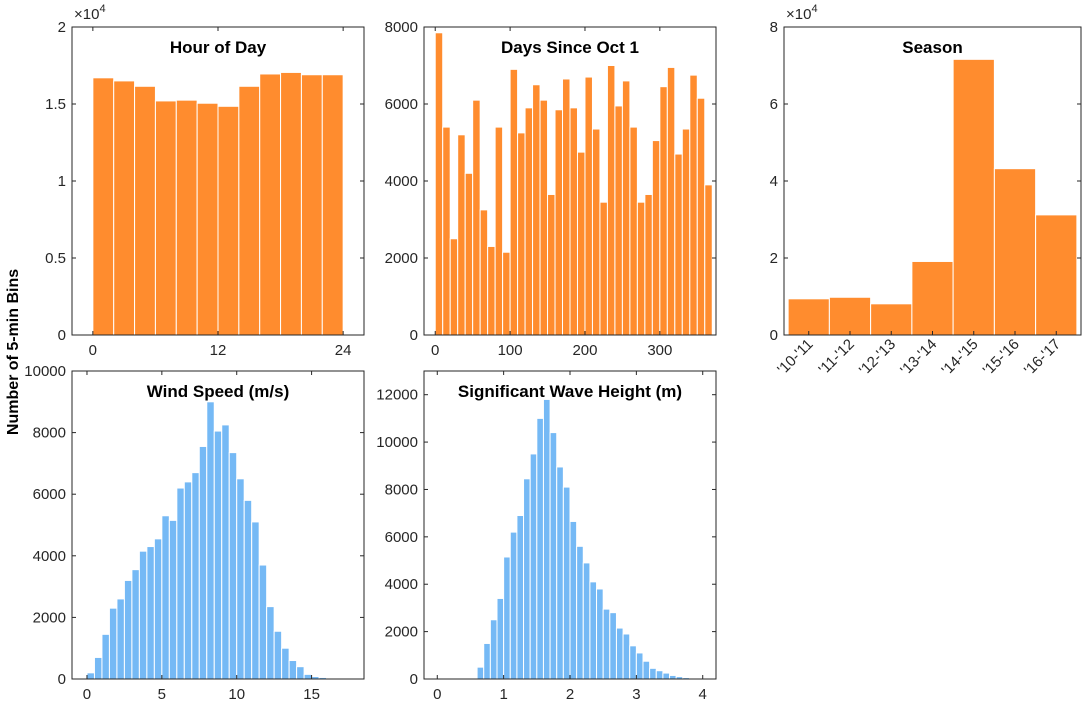  Describe the element at coordinates (13, 352) in the screenshot. I see `shared-y-axis-label: Number of 5-min Bins` at that location.